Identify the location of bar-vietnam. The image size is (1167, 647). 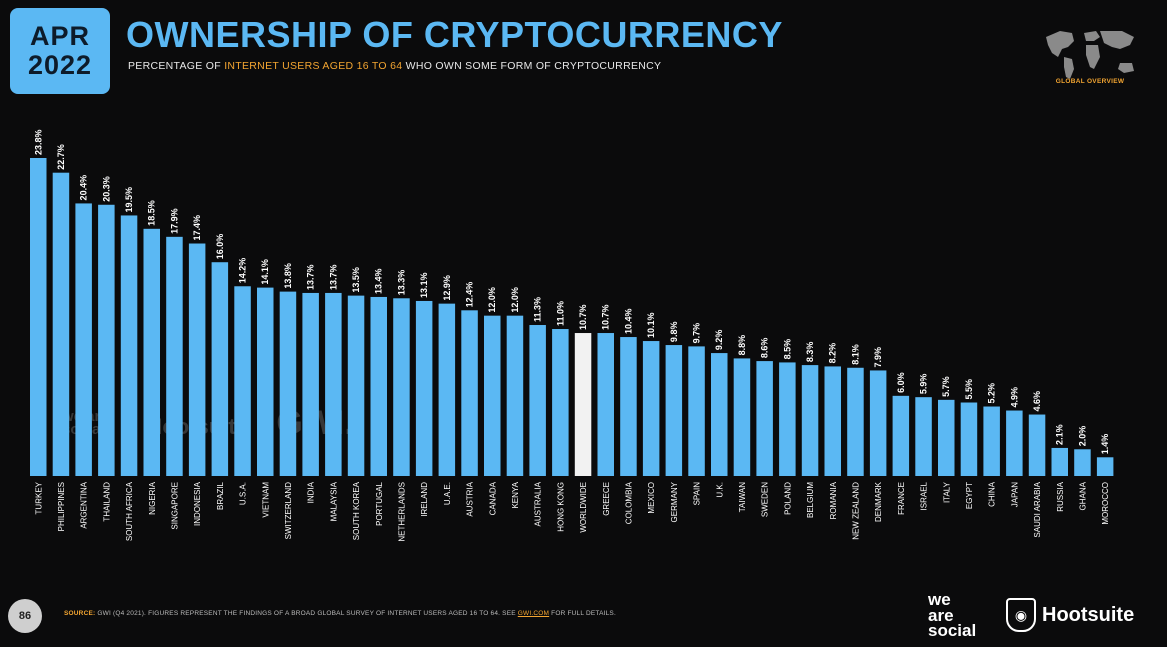
(265, 381).